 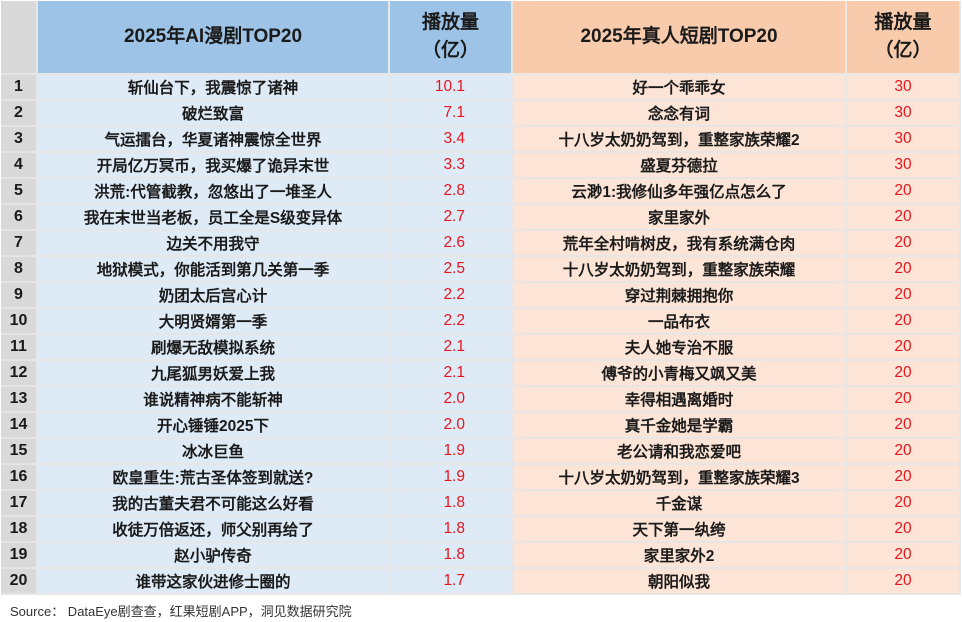 What do you see at coordinates (680, 504) in the screenshot?
I see `real-title-cell: 千金谋` at bounding box center [680, 504].